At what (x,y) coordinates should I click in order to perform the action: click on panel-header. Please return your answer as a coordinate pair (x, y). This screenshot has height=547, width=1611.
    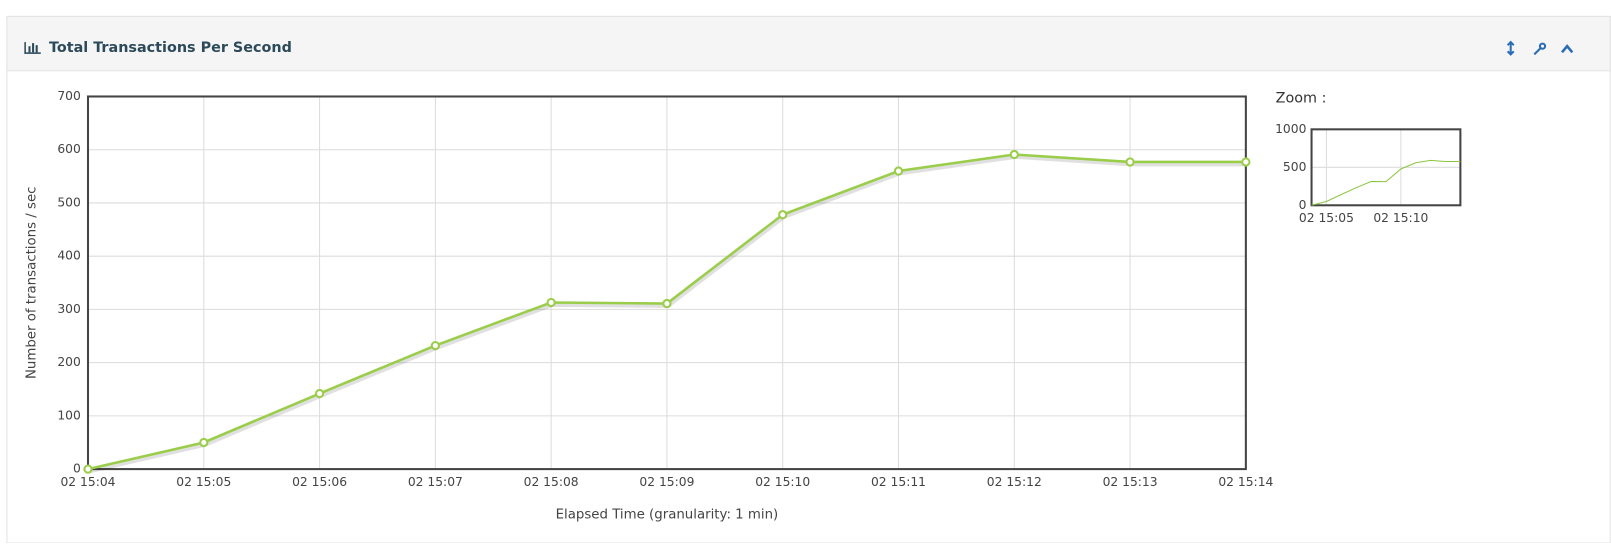
    Looking at the image, I should click on (808, 43).